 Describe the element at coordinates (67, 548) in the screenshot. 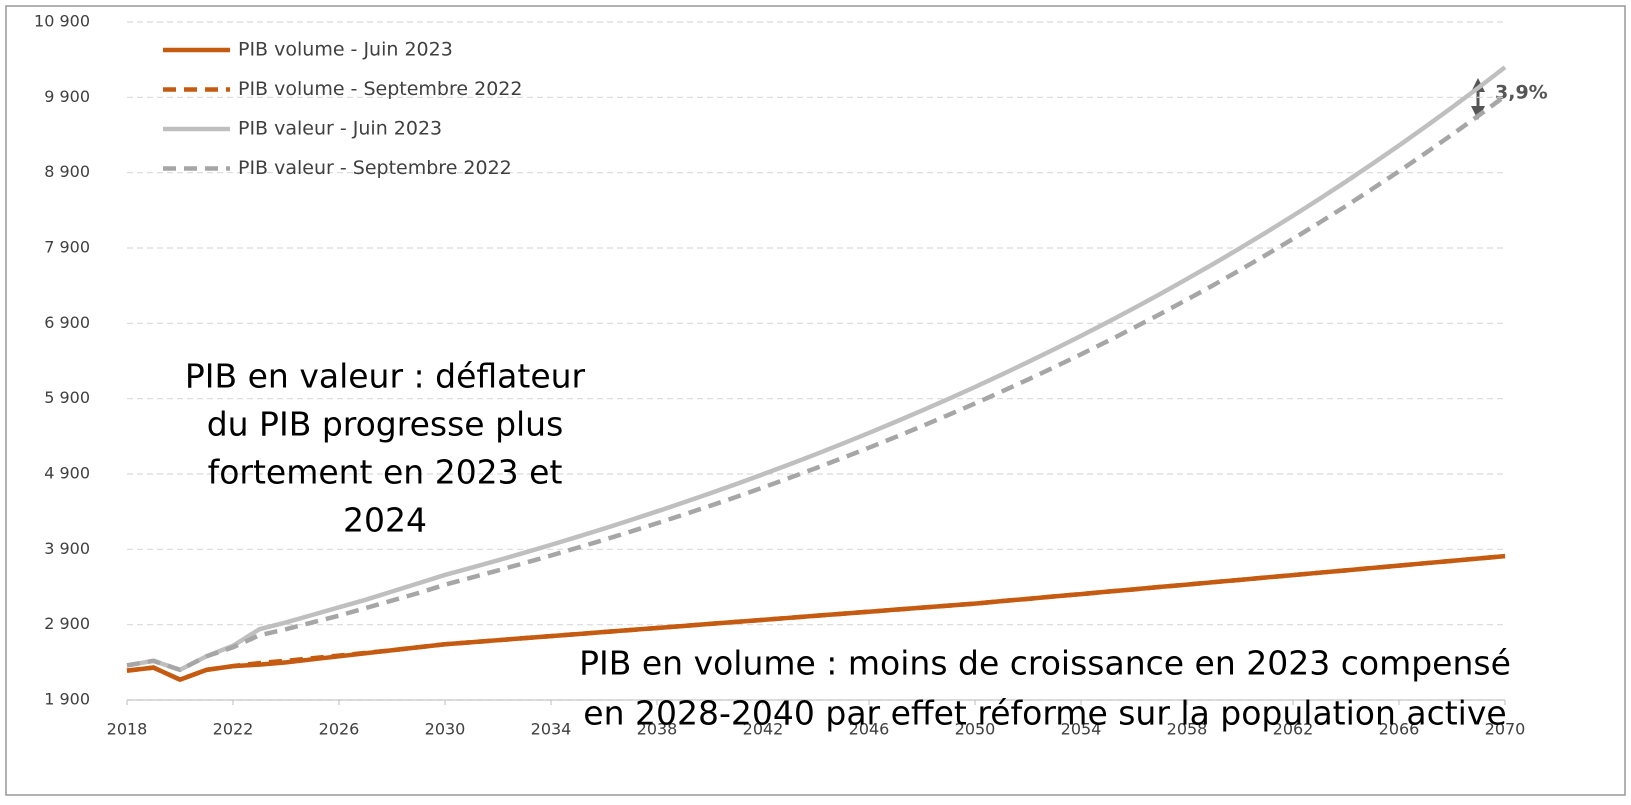

I see `y-tick-label: 3 900` at that location.